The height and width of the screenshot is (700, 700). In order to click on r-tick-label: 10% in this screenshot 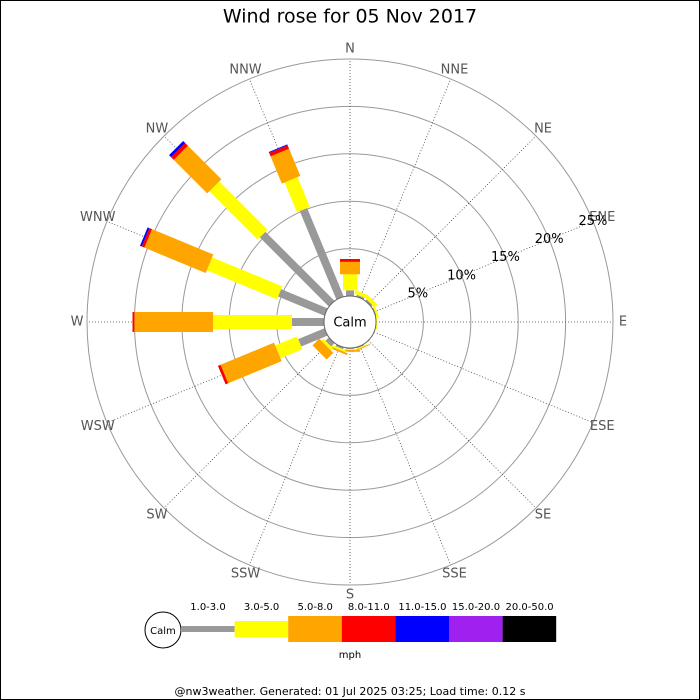, I will do `click(461, 275)`.